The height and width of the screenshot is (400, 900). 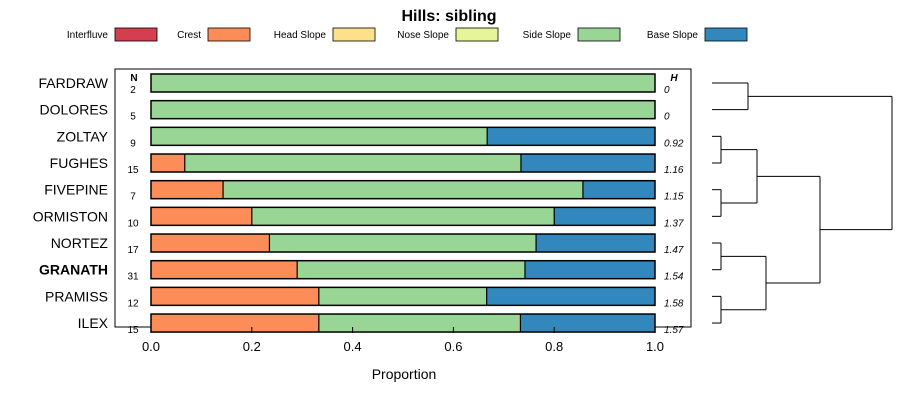 I want to click on row-label-granath: GRANATH, so click(x=73, y=270).